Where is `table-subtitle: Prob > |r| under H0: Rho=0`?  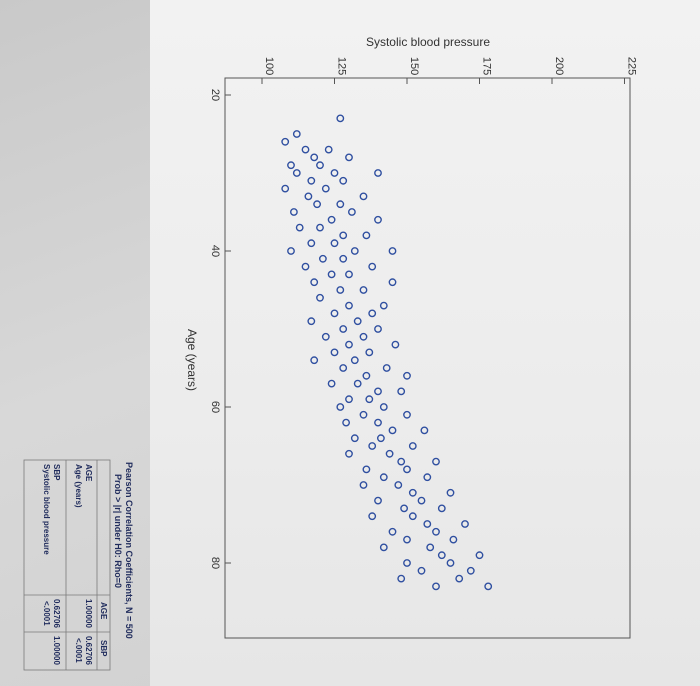 table-subtitle: Prob > |r| under H0: Rho=0 is located at coordinates (118, 531).